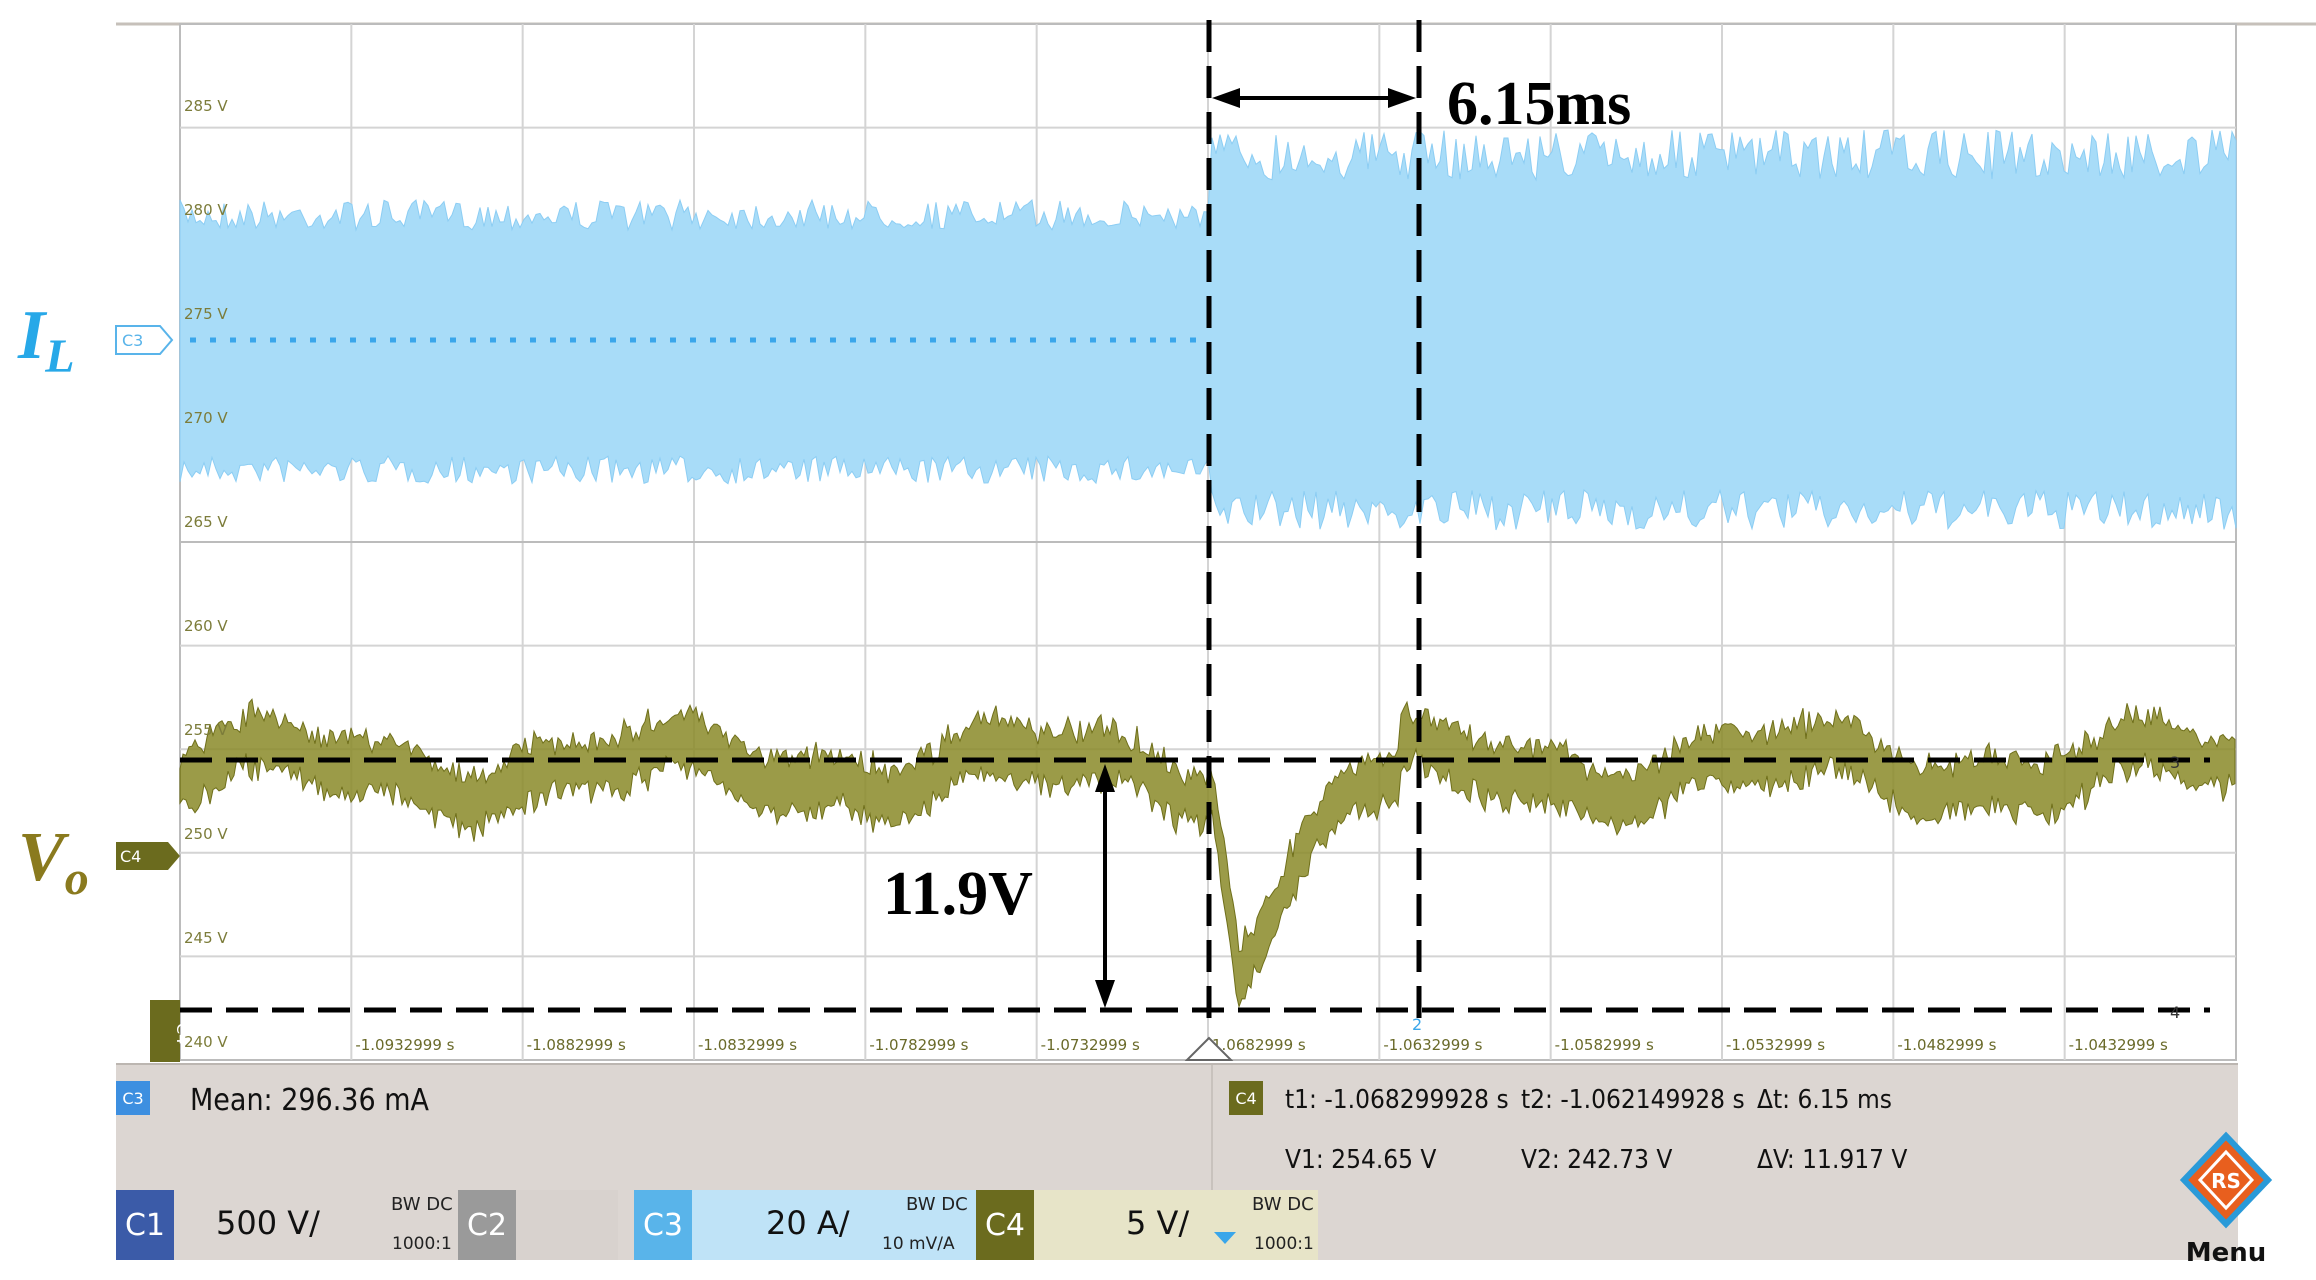 The width and height of the screenshot is (2316, 1280). I want to click on ref-marker-4: 4, so click(2175, 1012).